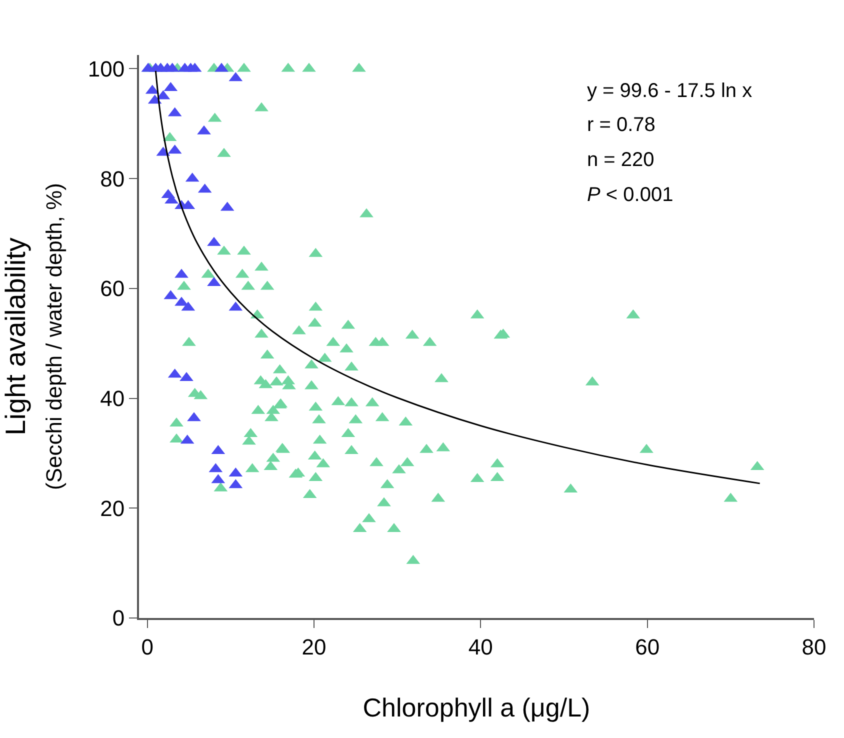 This screenshot has height=738, width=844. I want to click on y-tick-label: 0, so click(118, 618).